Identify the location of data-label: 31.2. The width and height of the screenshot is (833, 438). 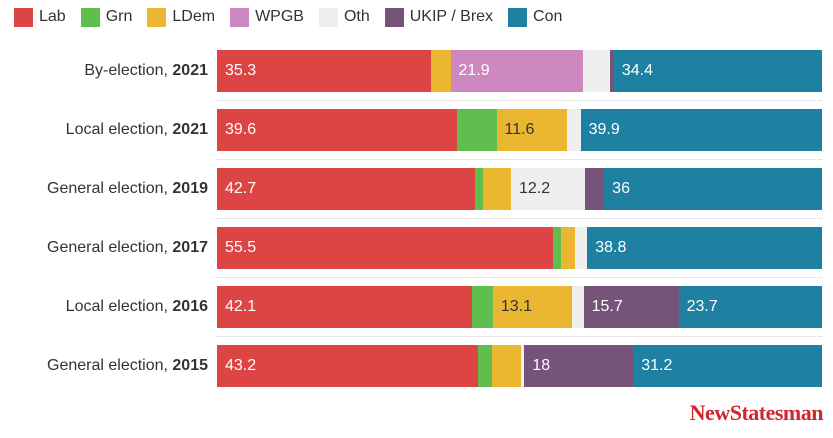
(657, 365).